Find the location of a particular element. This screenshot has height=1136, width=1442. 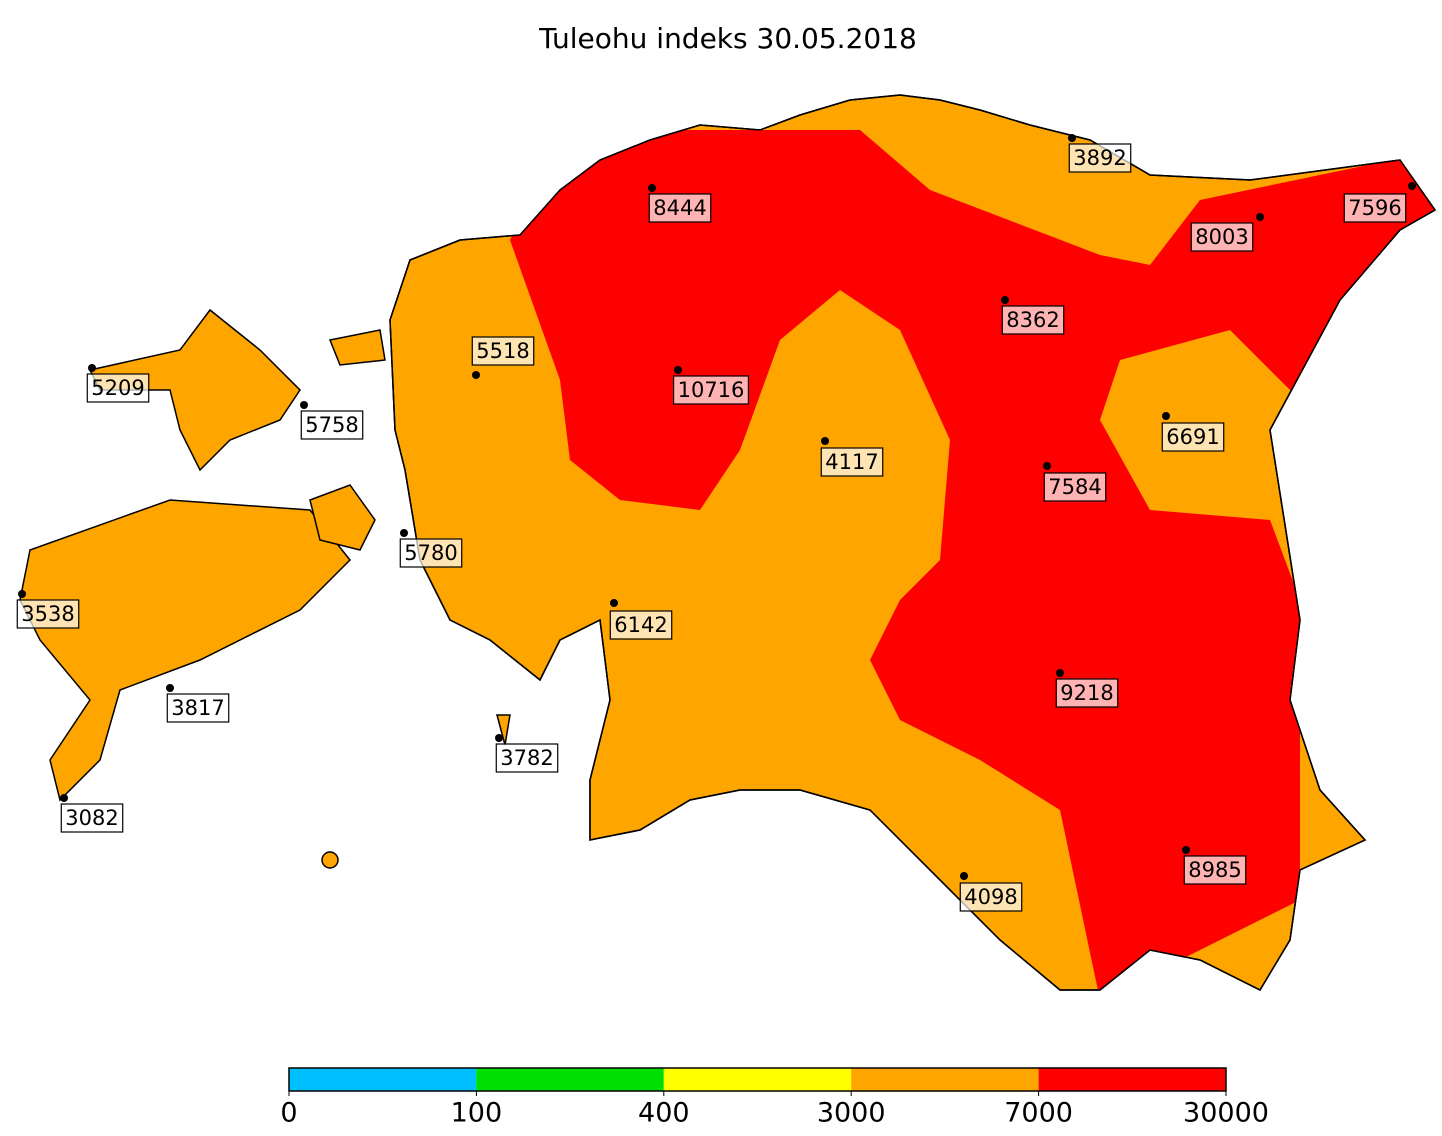

station-value: 5780 is located at coordinates (430, 553).